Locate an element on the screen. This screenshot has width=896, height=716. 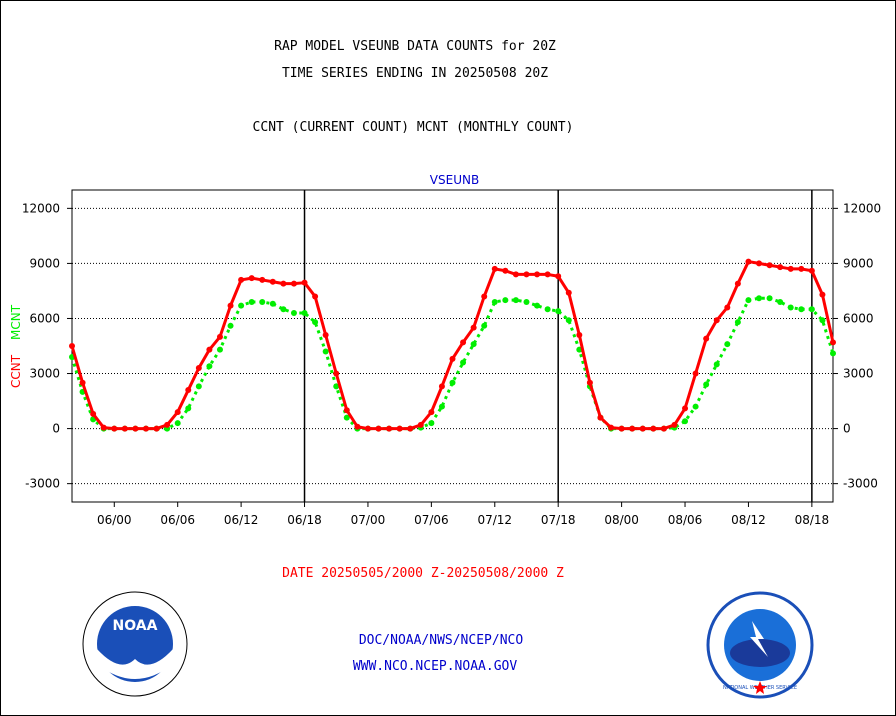
y-axis-label-mcnt: MCNT is located at coordinates (16, 322).